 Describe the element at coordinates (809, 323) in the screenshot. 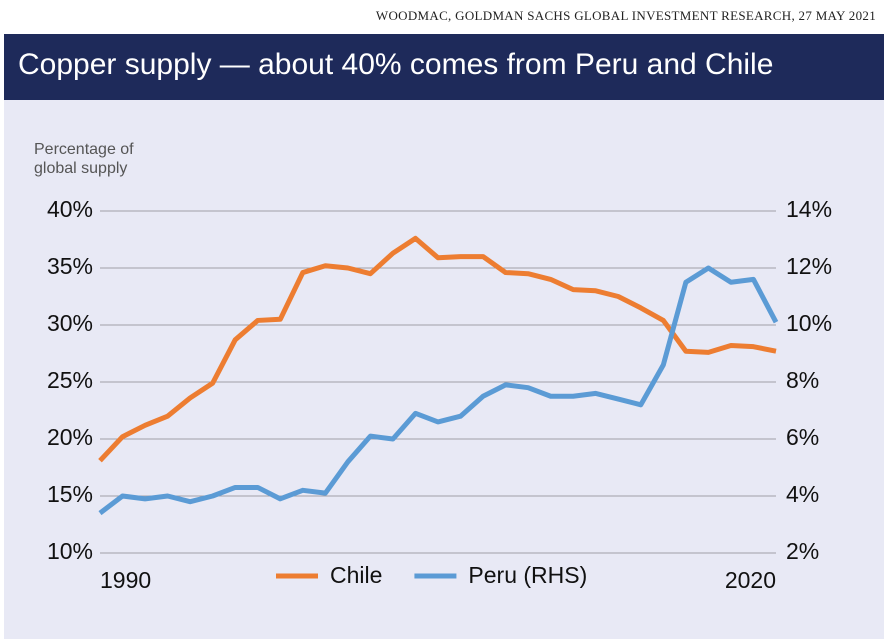

I see `y2-tick-label: 10%` at that location.